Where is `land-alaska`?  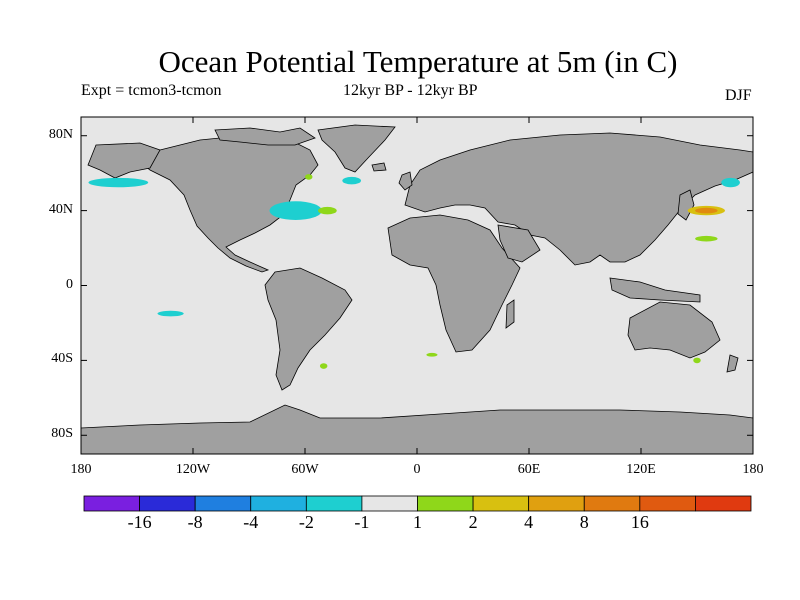 land-alaska is located at coordinates (124, 160).